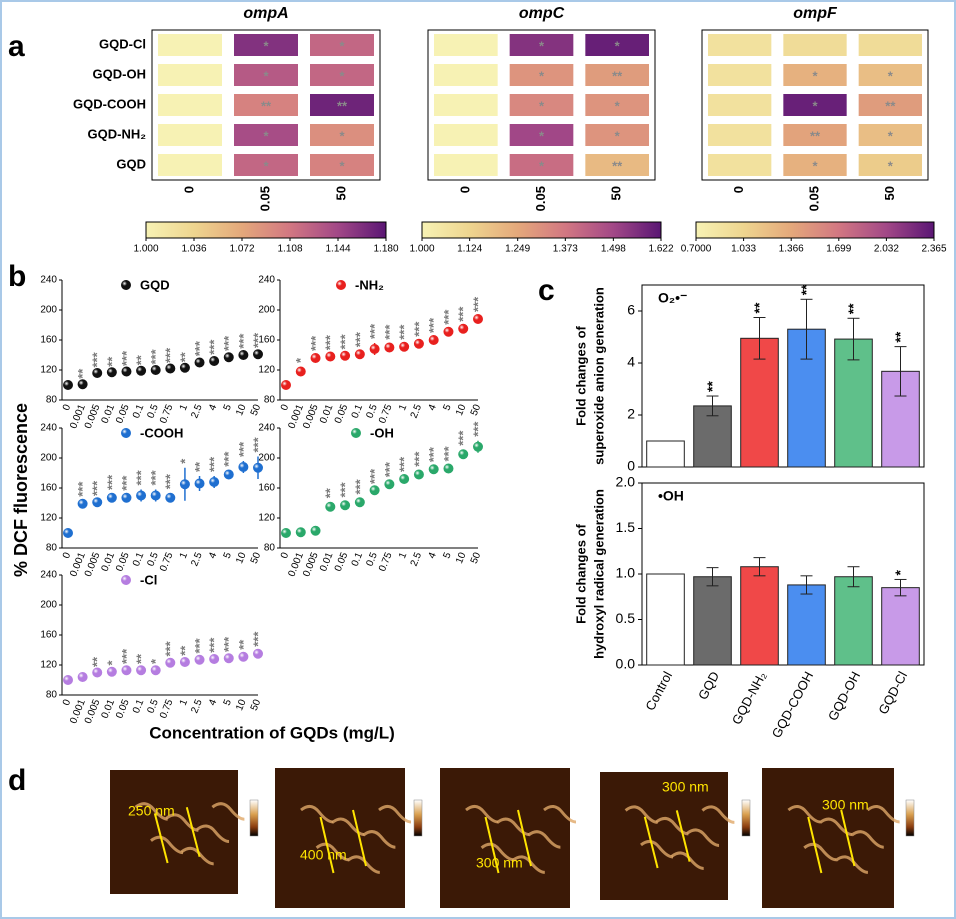 The image size is (956, 919). I want to click on y-tick-label: 80, so click(52, 400).